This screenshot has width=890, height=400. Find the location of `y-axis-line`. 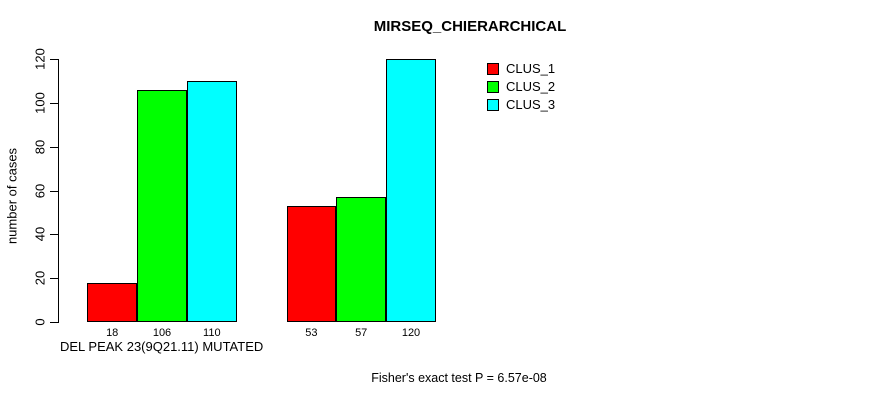

y-axis-line is located at coordinates (58, 191).